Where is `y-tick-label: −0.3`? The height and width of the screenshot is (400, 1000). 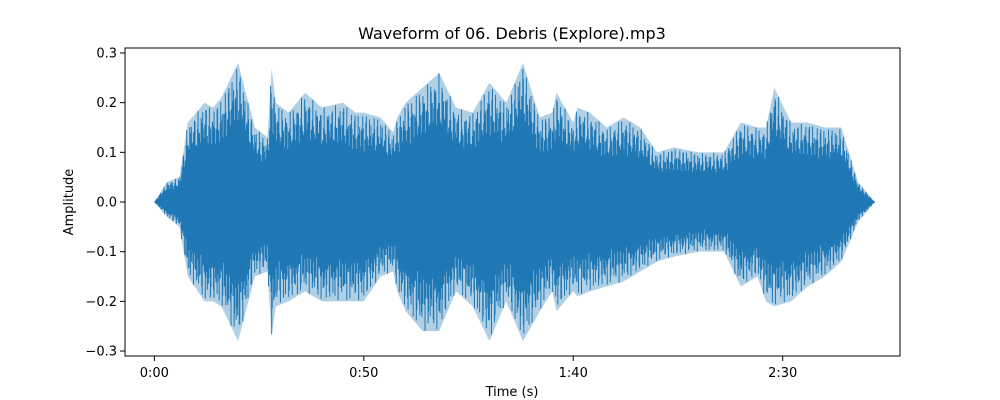
y-tick-label: −0.3 is located at coordinates (101, 352).